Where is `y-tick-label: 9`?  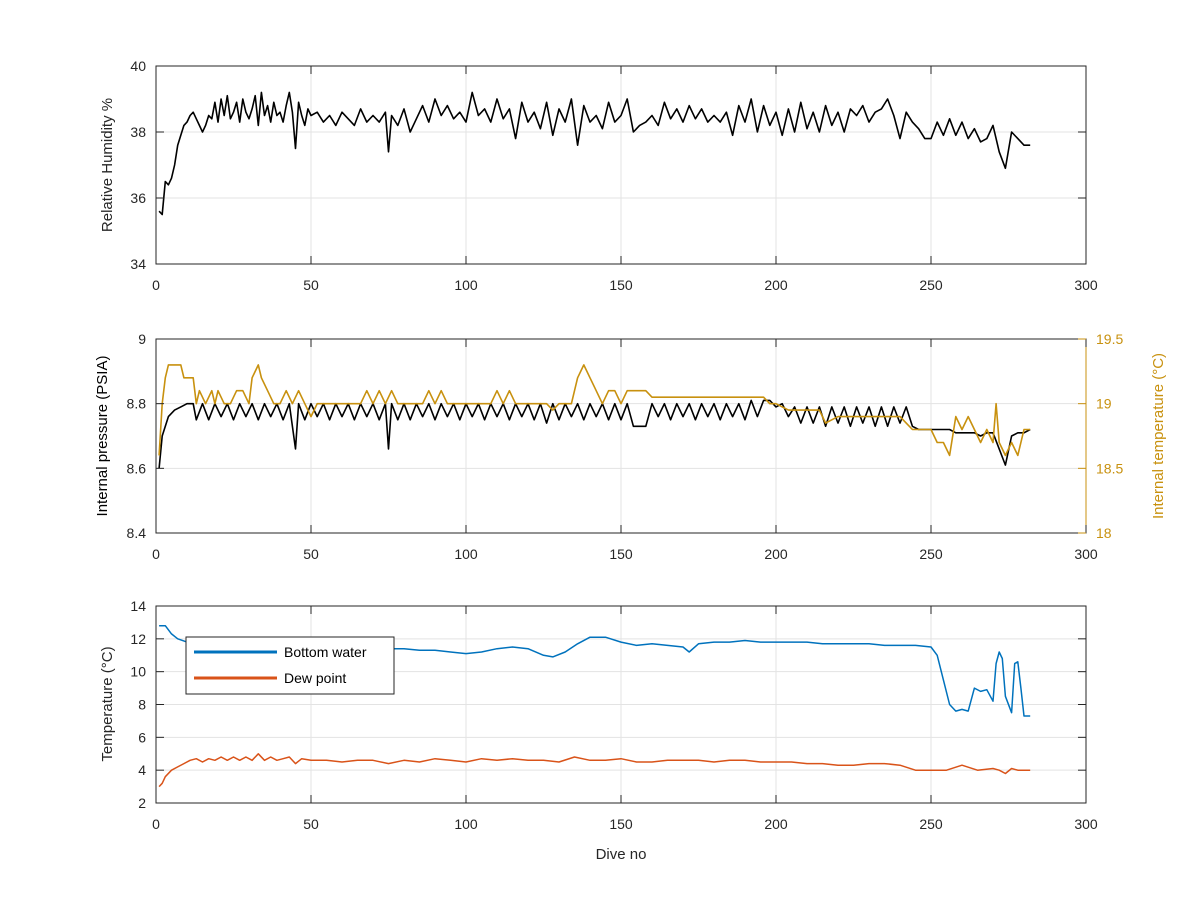 y-tick-label: 9 is located at coordinates (142, 339).